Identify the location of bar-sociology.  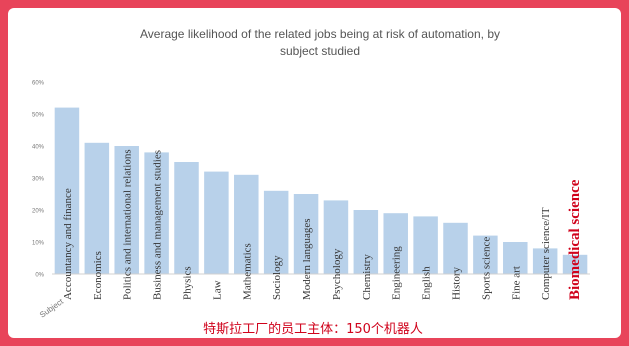
(276, 232).